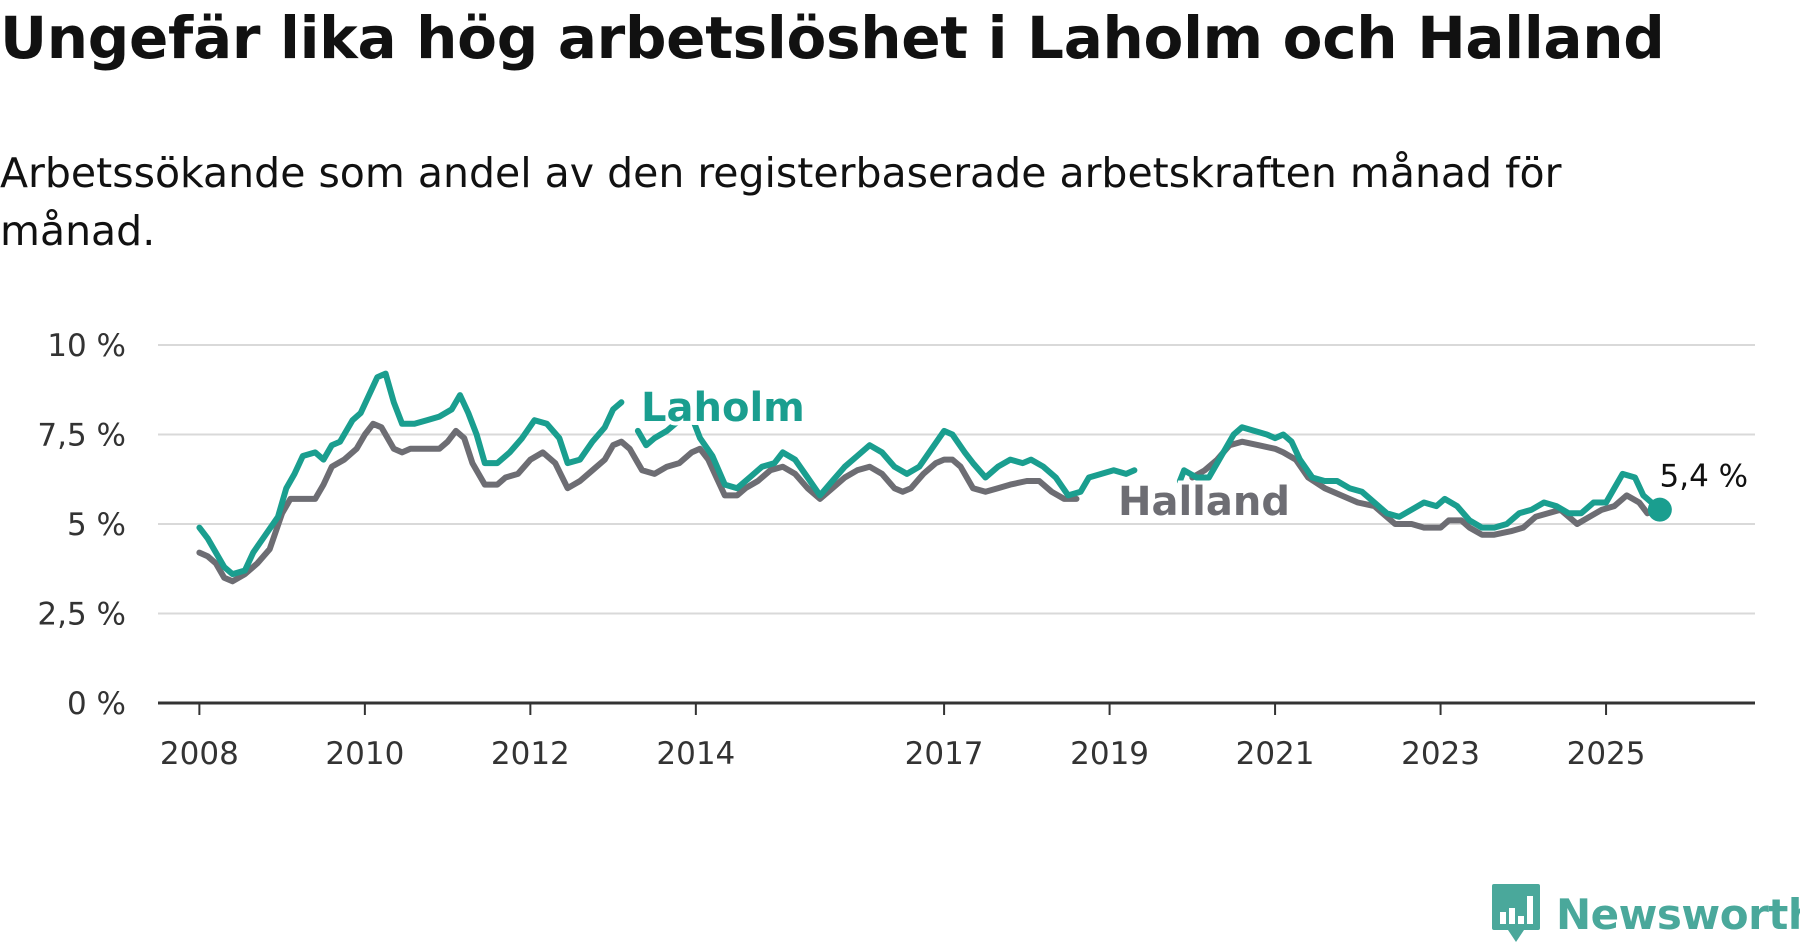 This screenshot has width=1800, height=948. I want to click on x-tick-label: 2023, so click(1440, 754).